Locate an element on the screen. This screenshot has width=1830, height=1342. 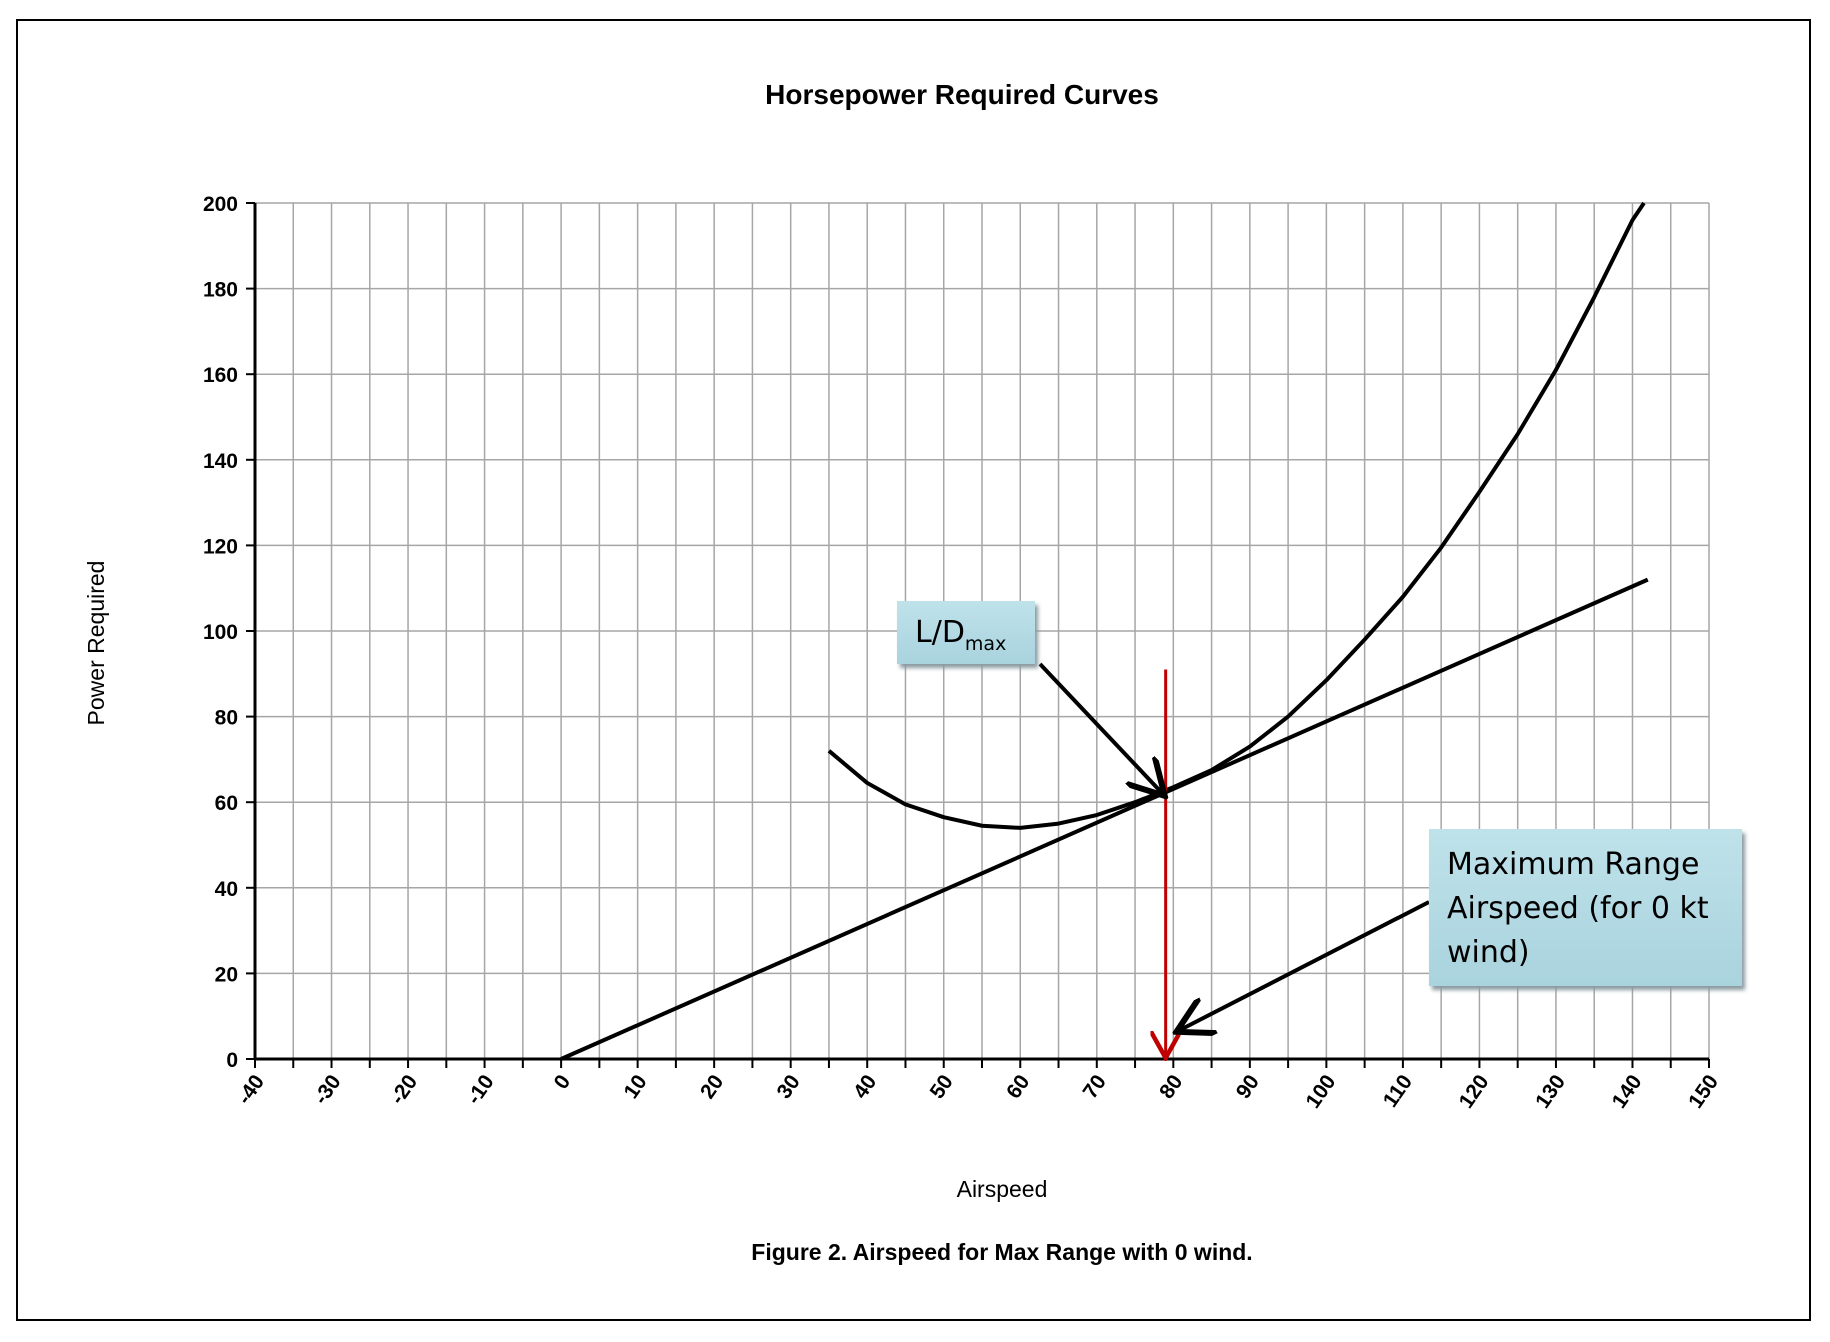
y-tick-label: 20 is located at coordinates (226, 974).